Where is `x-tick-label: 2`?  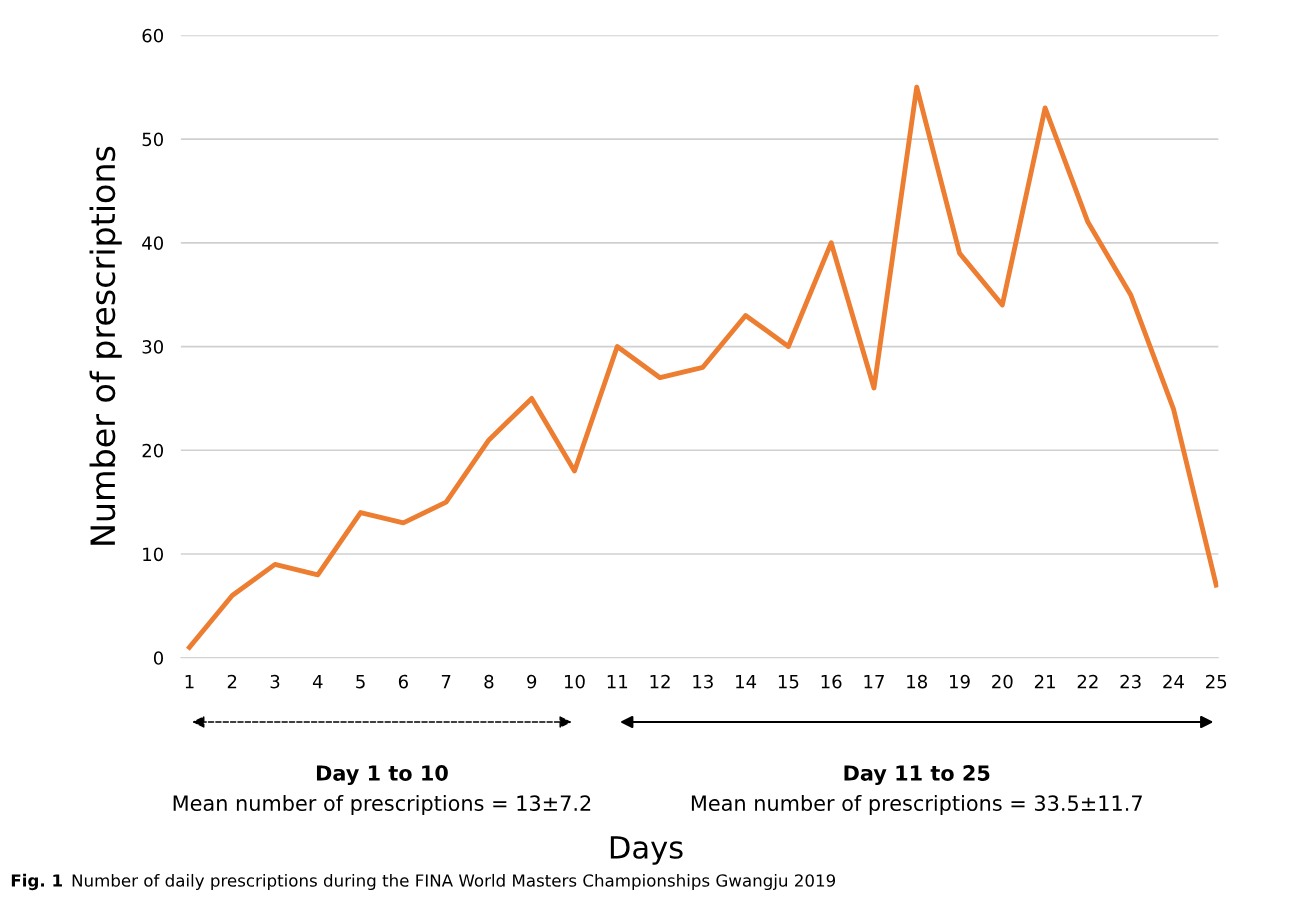 x-tick-label: 2 is located at coordinates (232, 681).